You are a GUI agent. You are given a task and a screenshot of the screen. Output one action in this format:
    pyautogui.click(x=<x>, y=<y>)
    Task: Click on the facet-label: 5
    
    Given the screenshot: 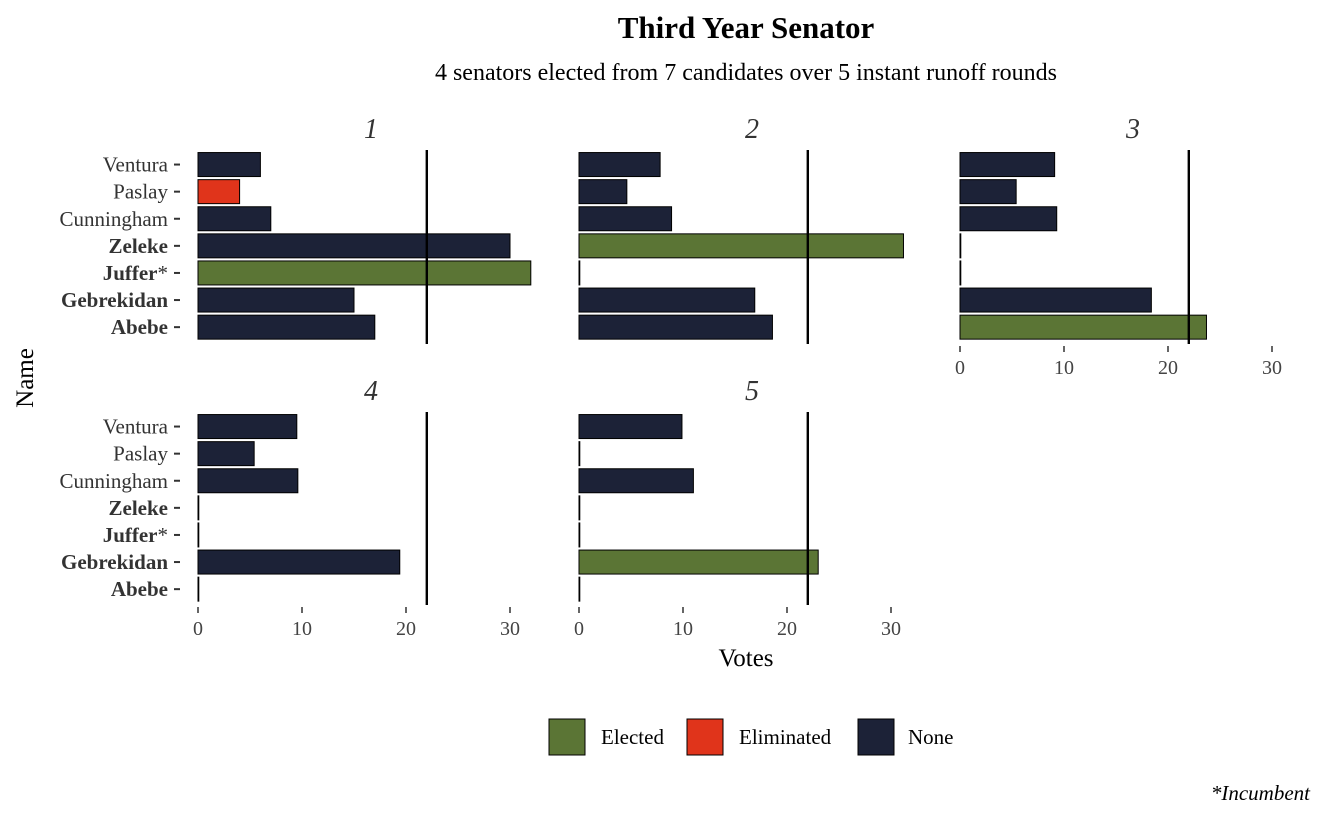 What is the action you would take?
    pyautogui.click(x=752, y=391)
    